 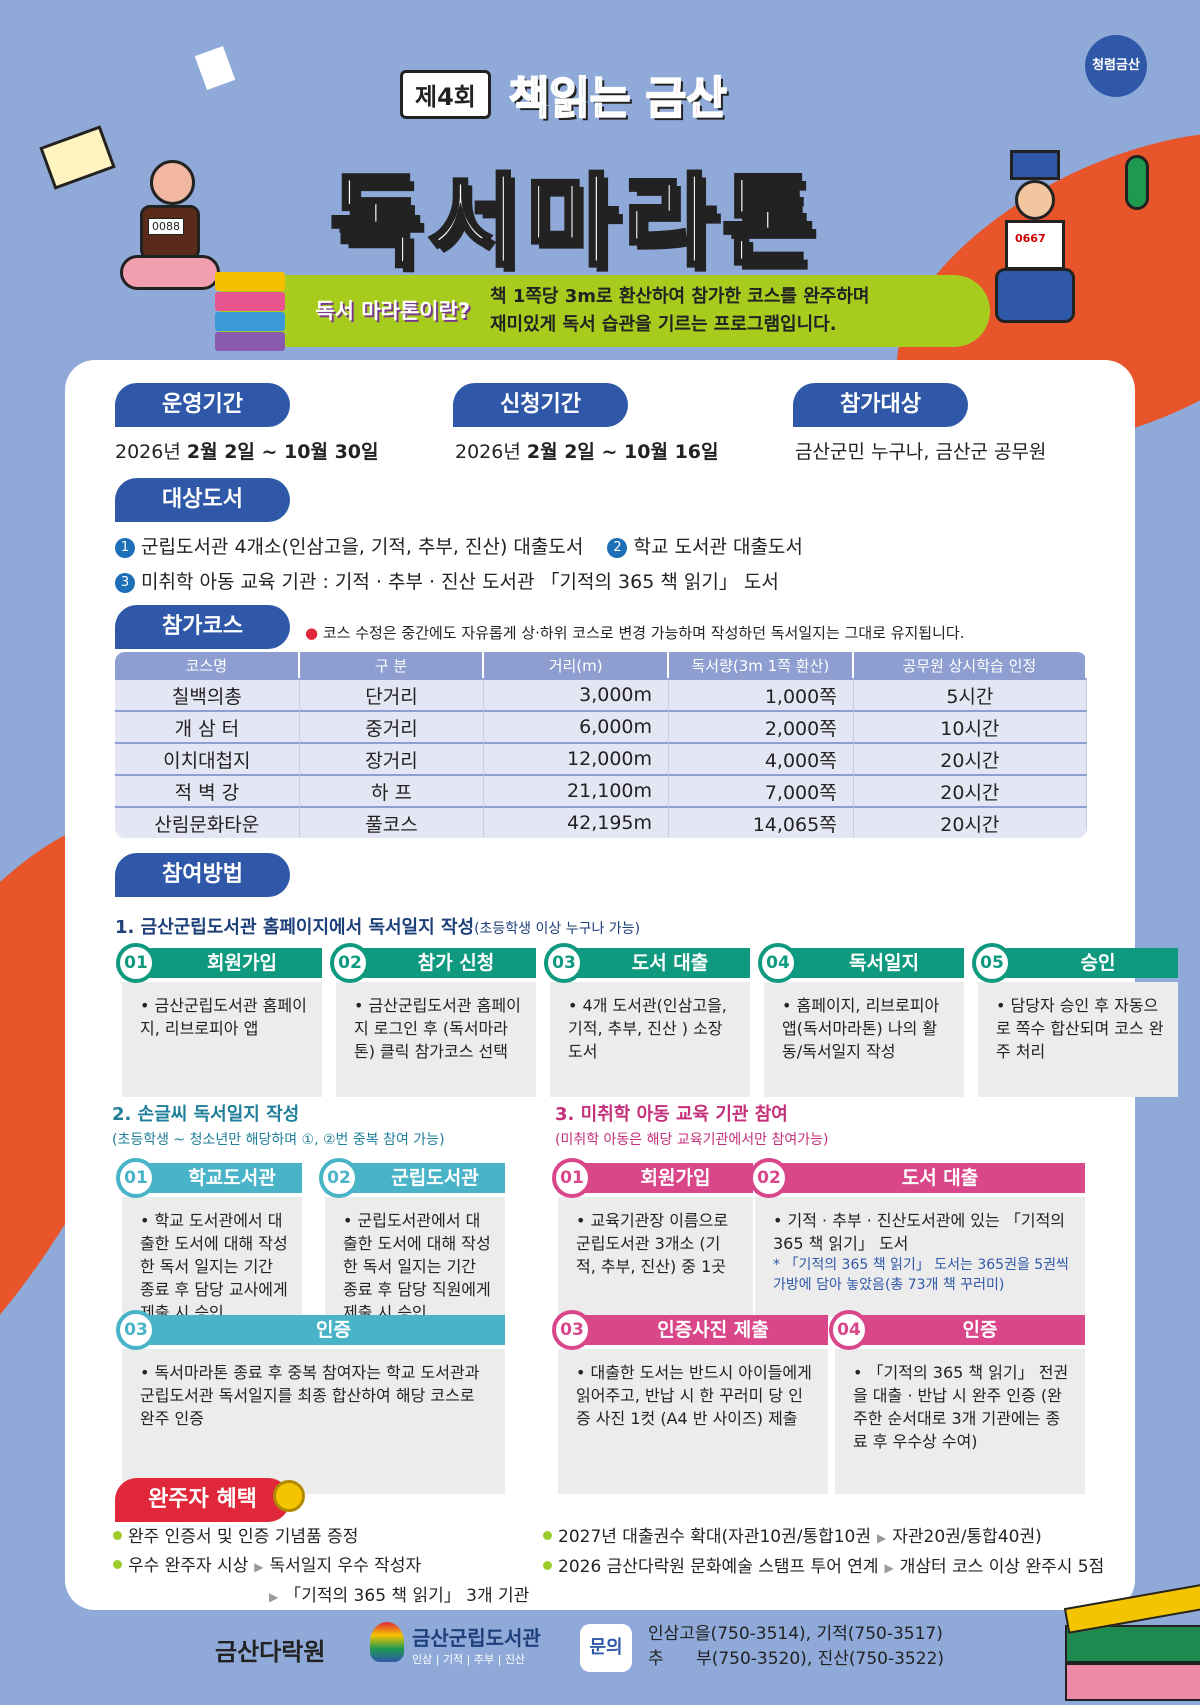 What do you see at coordinates (282, 452) in the screenshot?
I see `dates: 2월 2일 ~ 10월 30일` at bounding box center [282, 452].